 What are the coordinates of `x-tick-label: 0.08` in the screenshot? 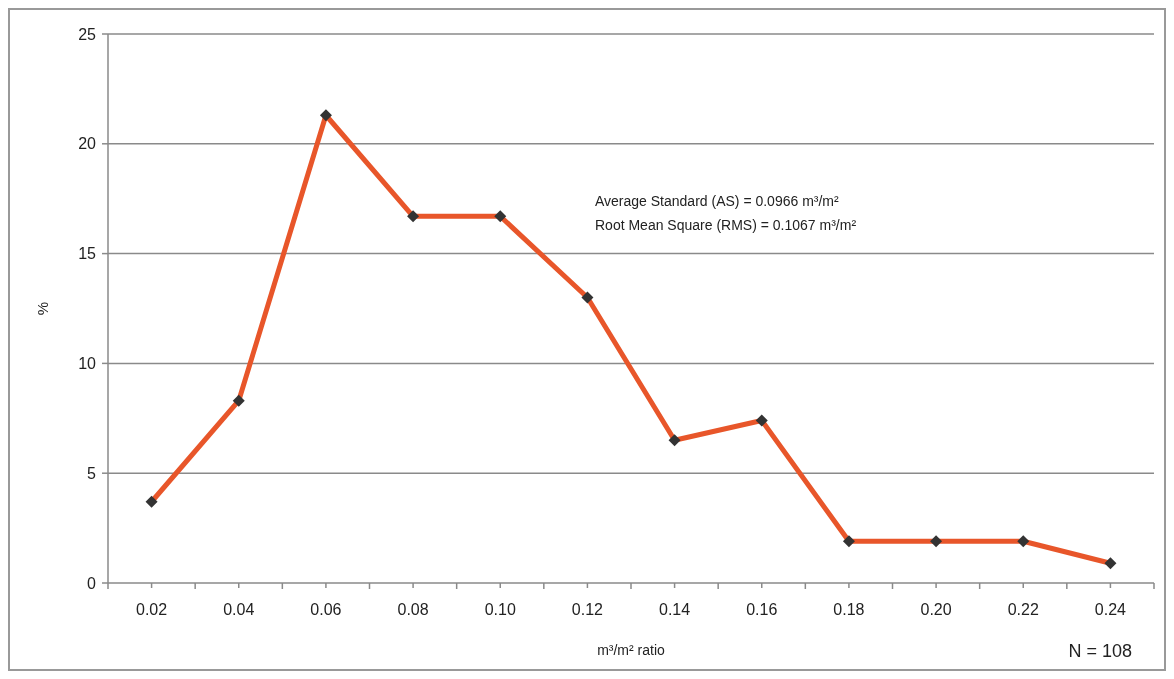 It's located at (413, 609).